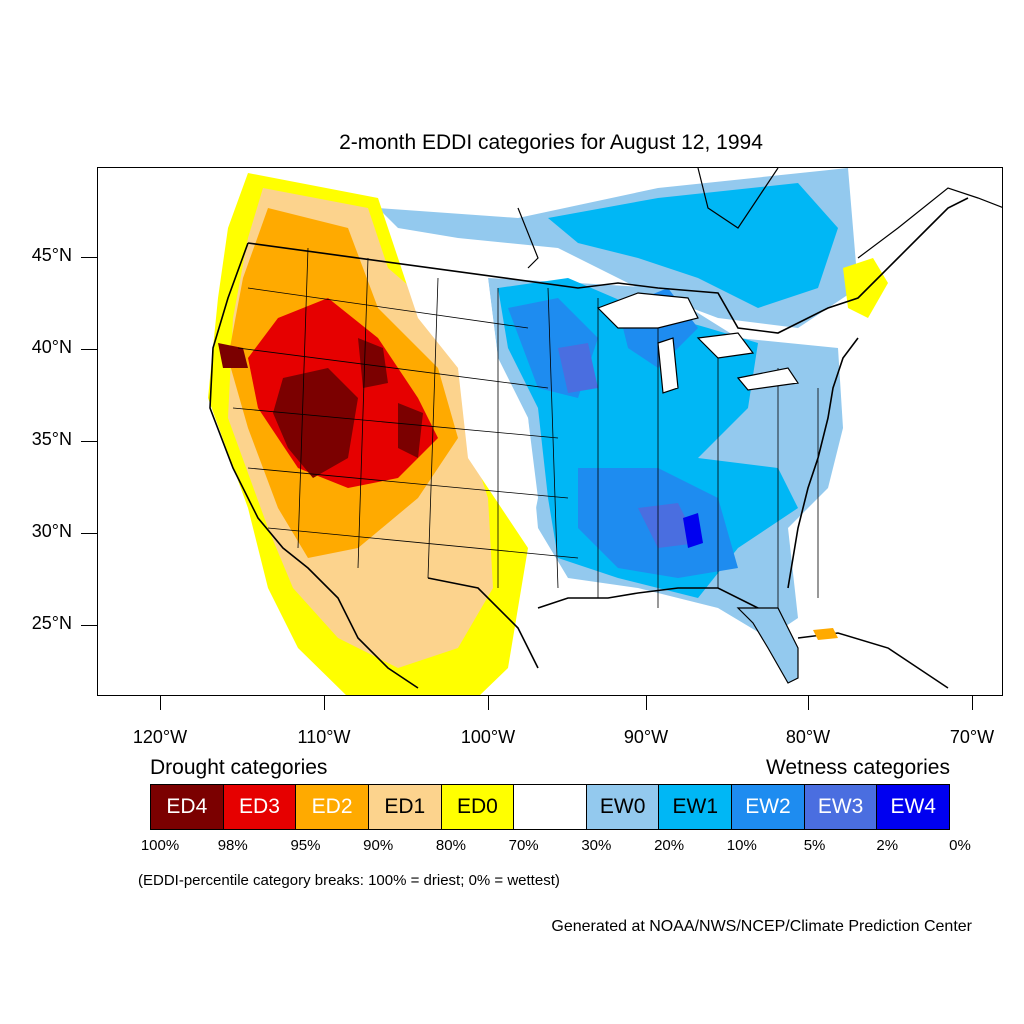 Image resolution: width=1024 pixels, height=1024 pixels. I want to click on east-ew4-region, so click(693, 530).